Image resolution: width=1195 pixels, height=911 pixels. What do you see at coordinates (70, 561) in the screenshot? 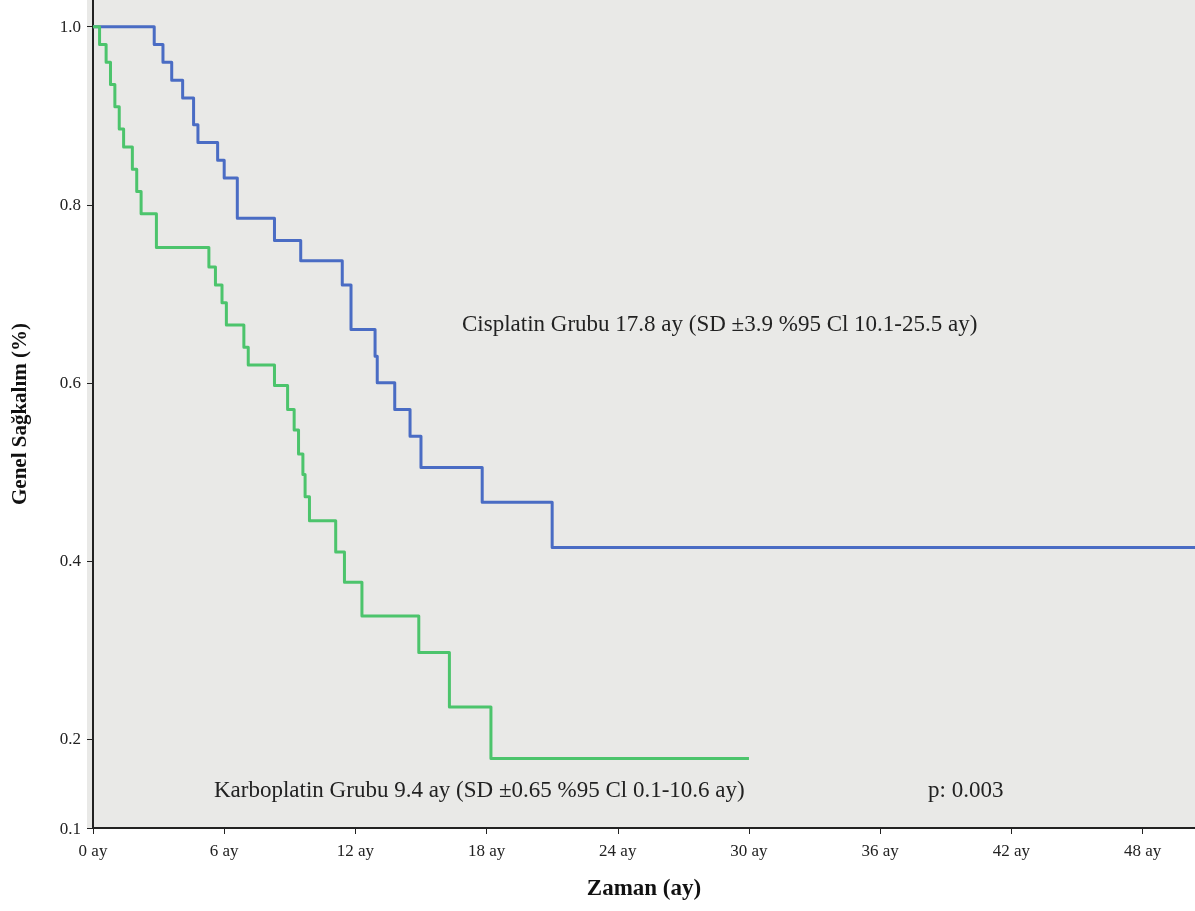
I see `y-tick-label: 0.4` at bounding box center [70, 561].